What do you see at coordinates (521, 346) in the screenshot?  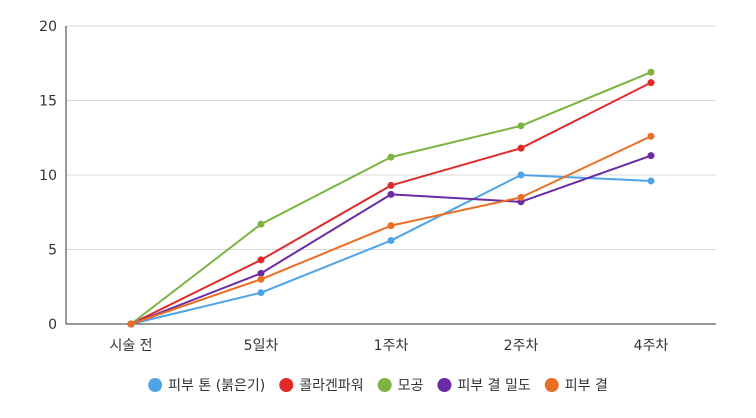 I see `x-tick-label: 2주차` at bounding box center [521, 346].